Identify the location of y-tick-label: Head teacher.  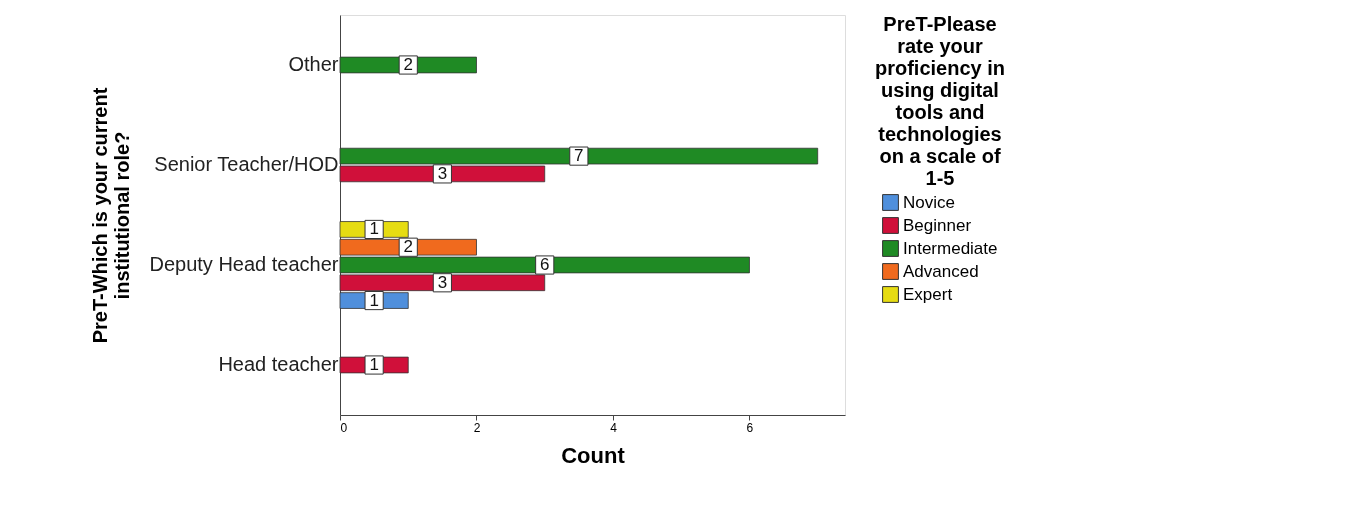
(278, 364).